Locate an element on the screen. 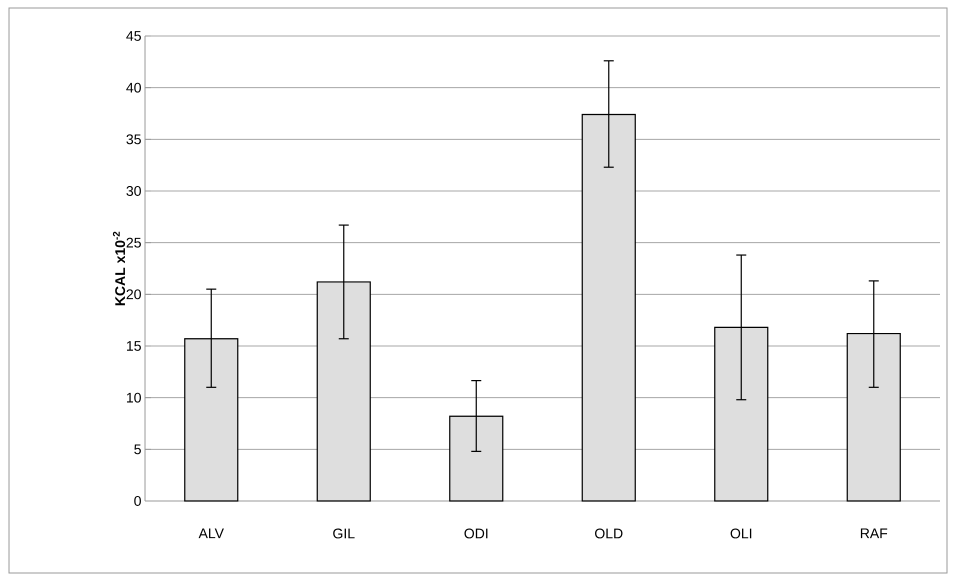 This screenshot has width=956, height=582. y-tick-label: 45 is located at coordinates (133, 36).